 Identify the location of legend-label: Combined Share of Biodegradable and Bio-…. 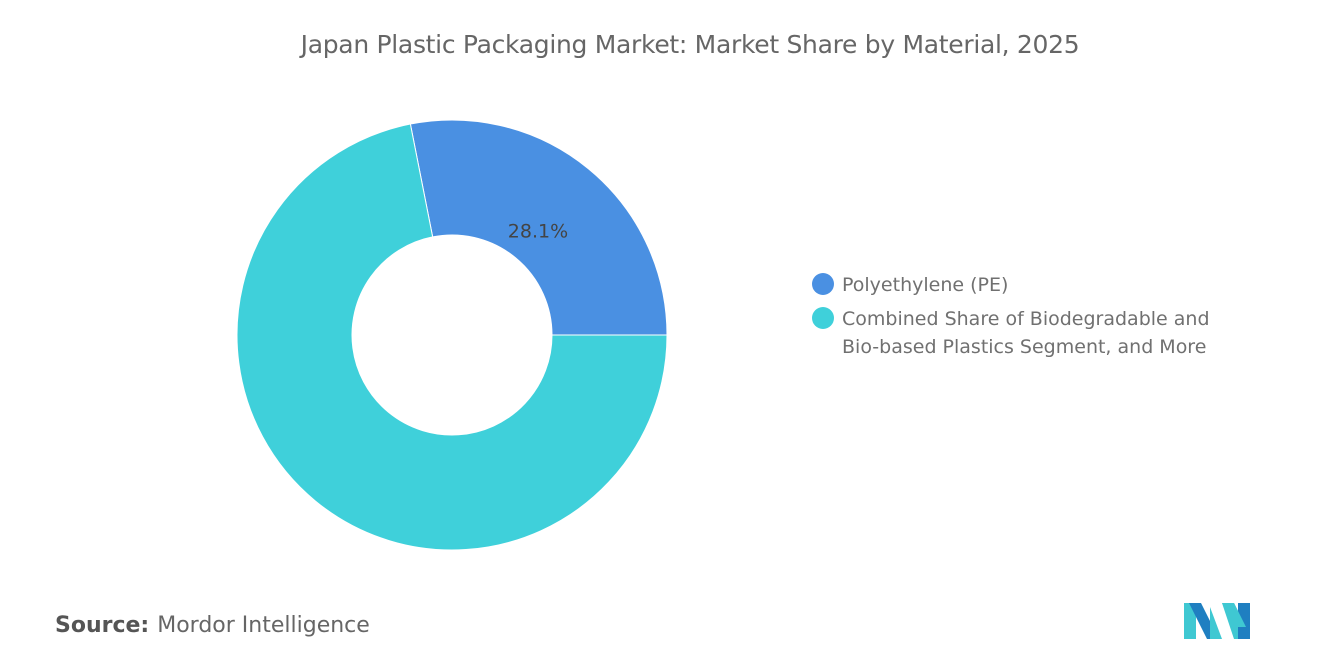
(1026, 333).